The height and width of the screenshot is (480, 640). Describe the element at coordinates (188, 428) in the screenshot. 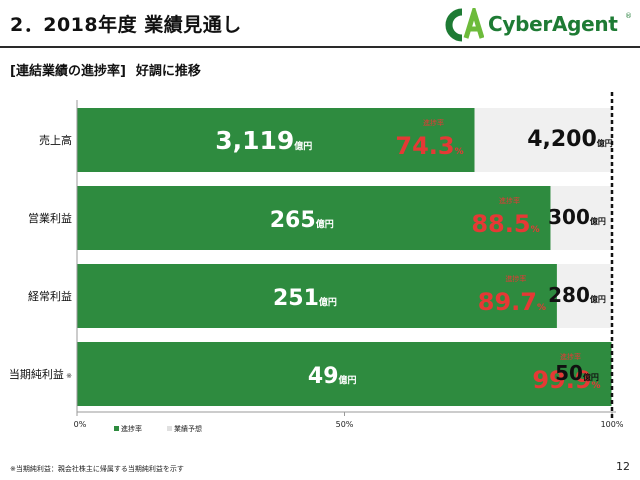

I see `legend-label-forecast: 業績予想` at that location.